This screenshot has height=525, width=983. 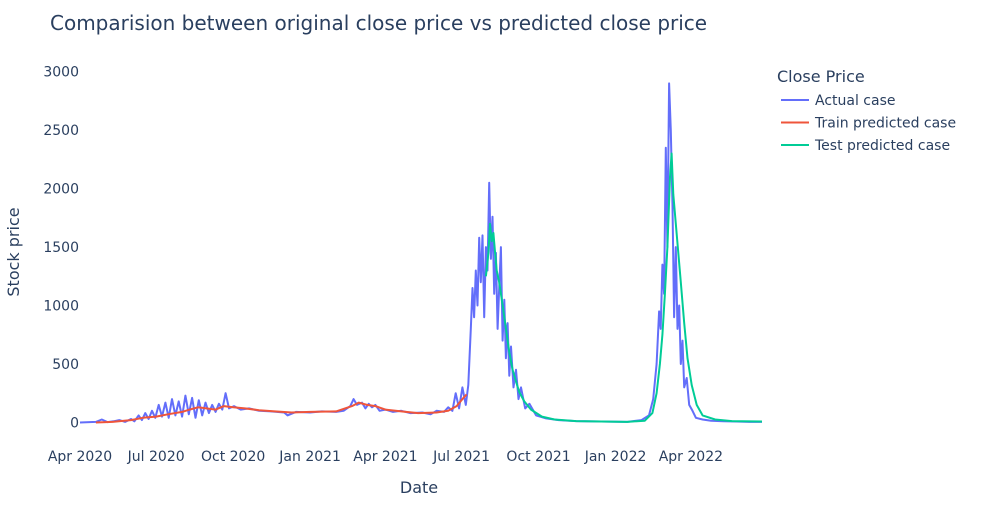 I want to click on x-tick-label: Jul 2021, so click(x=461, y=457).